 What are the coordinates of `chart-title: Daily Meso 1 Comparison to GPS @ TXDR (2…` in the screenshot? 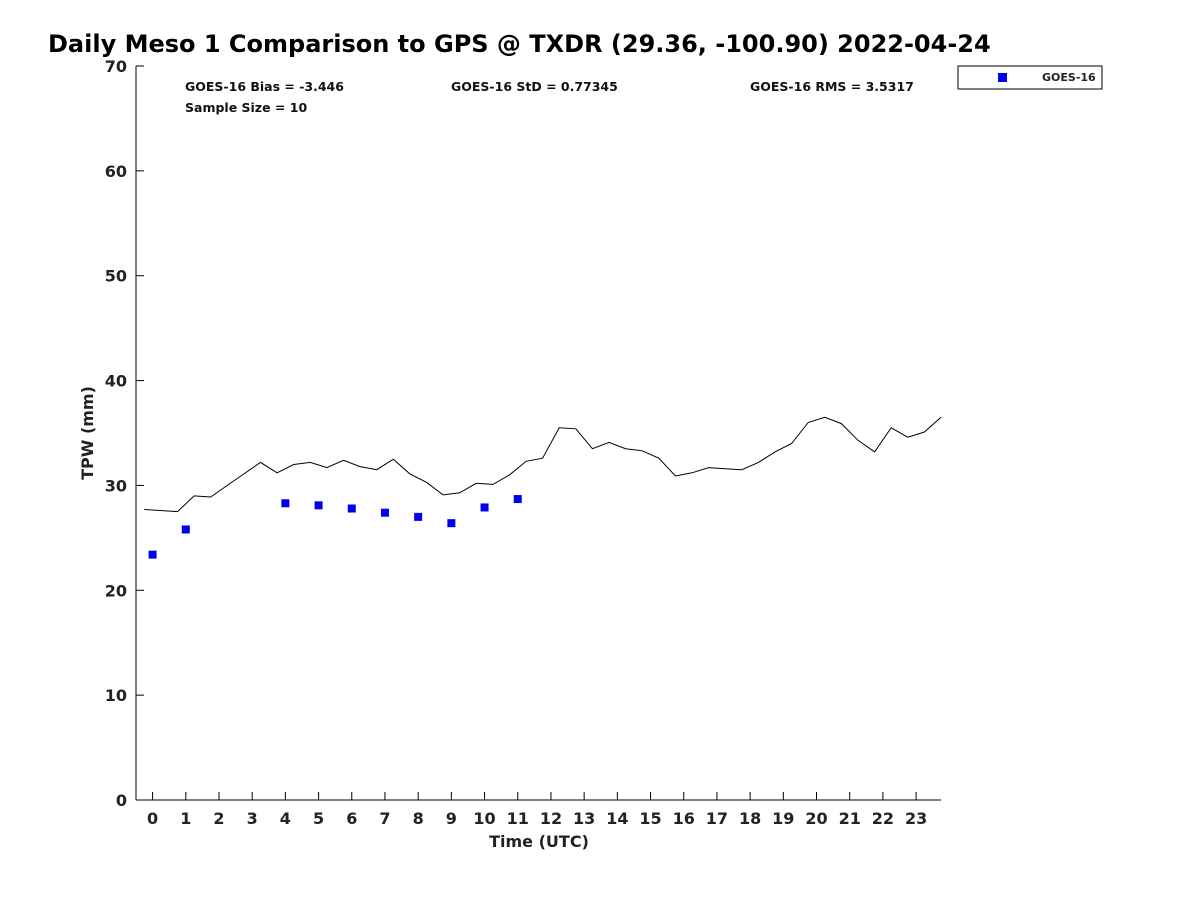 It's located at (519, 44).